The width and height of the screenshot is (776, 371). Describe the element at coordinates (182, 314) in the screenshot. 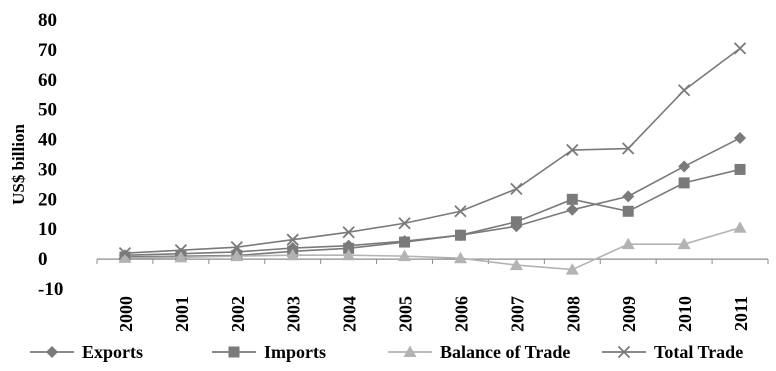

I see `x-tick-label: 2001` at that location.